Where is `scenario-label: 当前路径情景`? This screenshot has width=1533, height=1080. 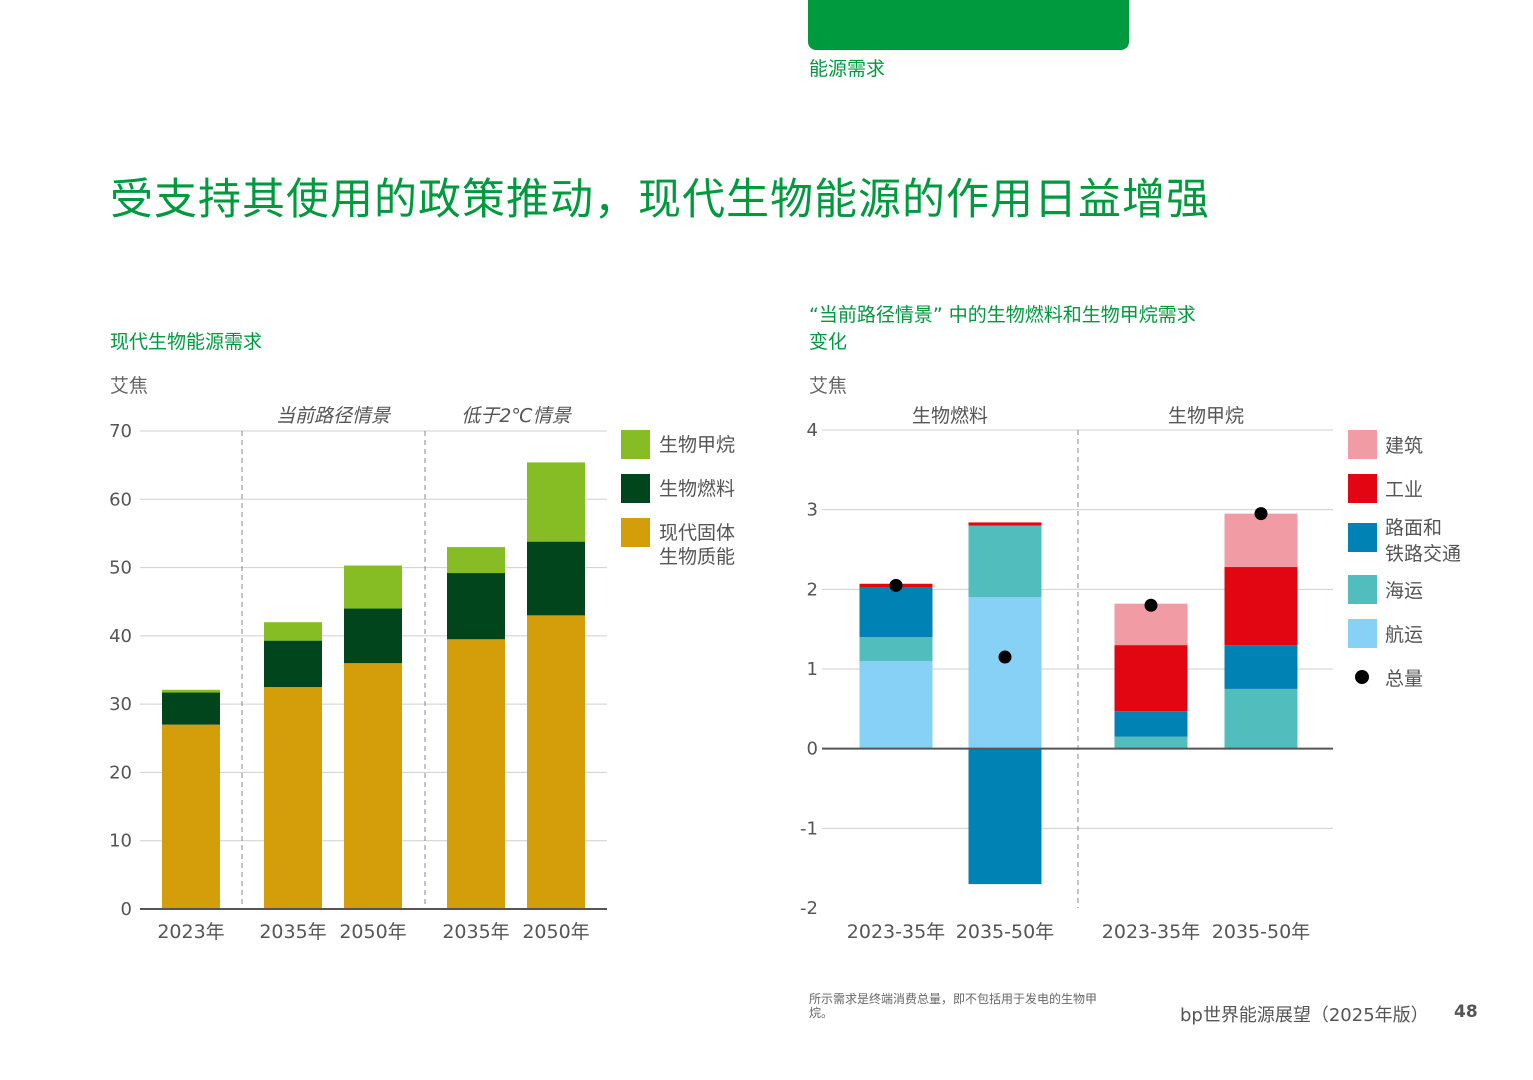 scenario-label: 当前路径情景 is located at coordinates (334, 416).